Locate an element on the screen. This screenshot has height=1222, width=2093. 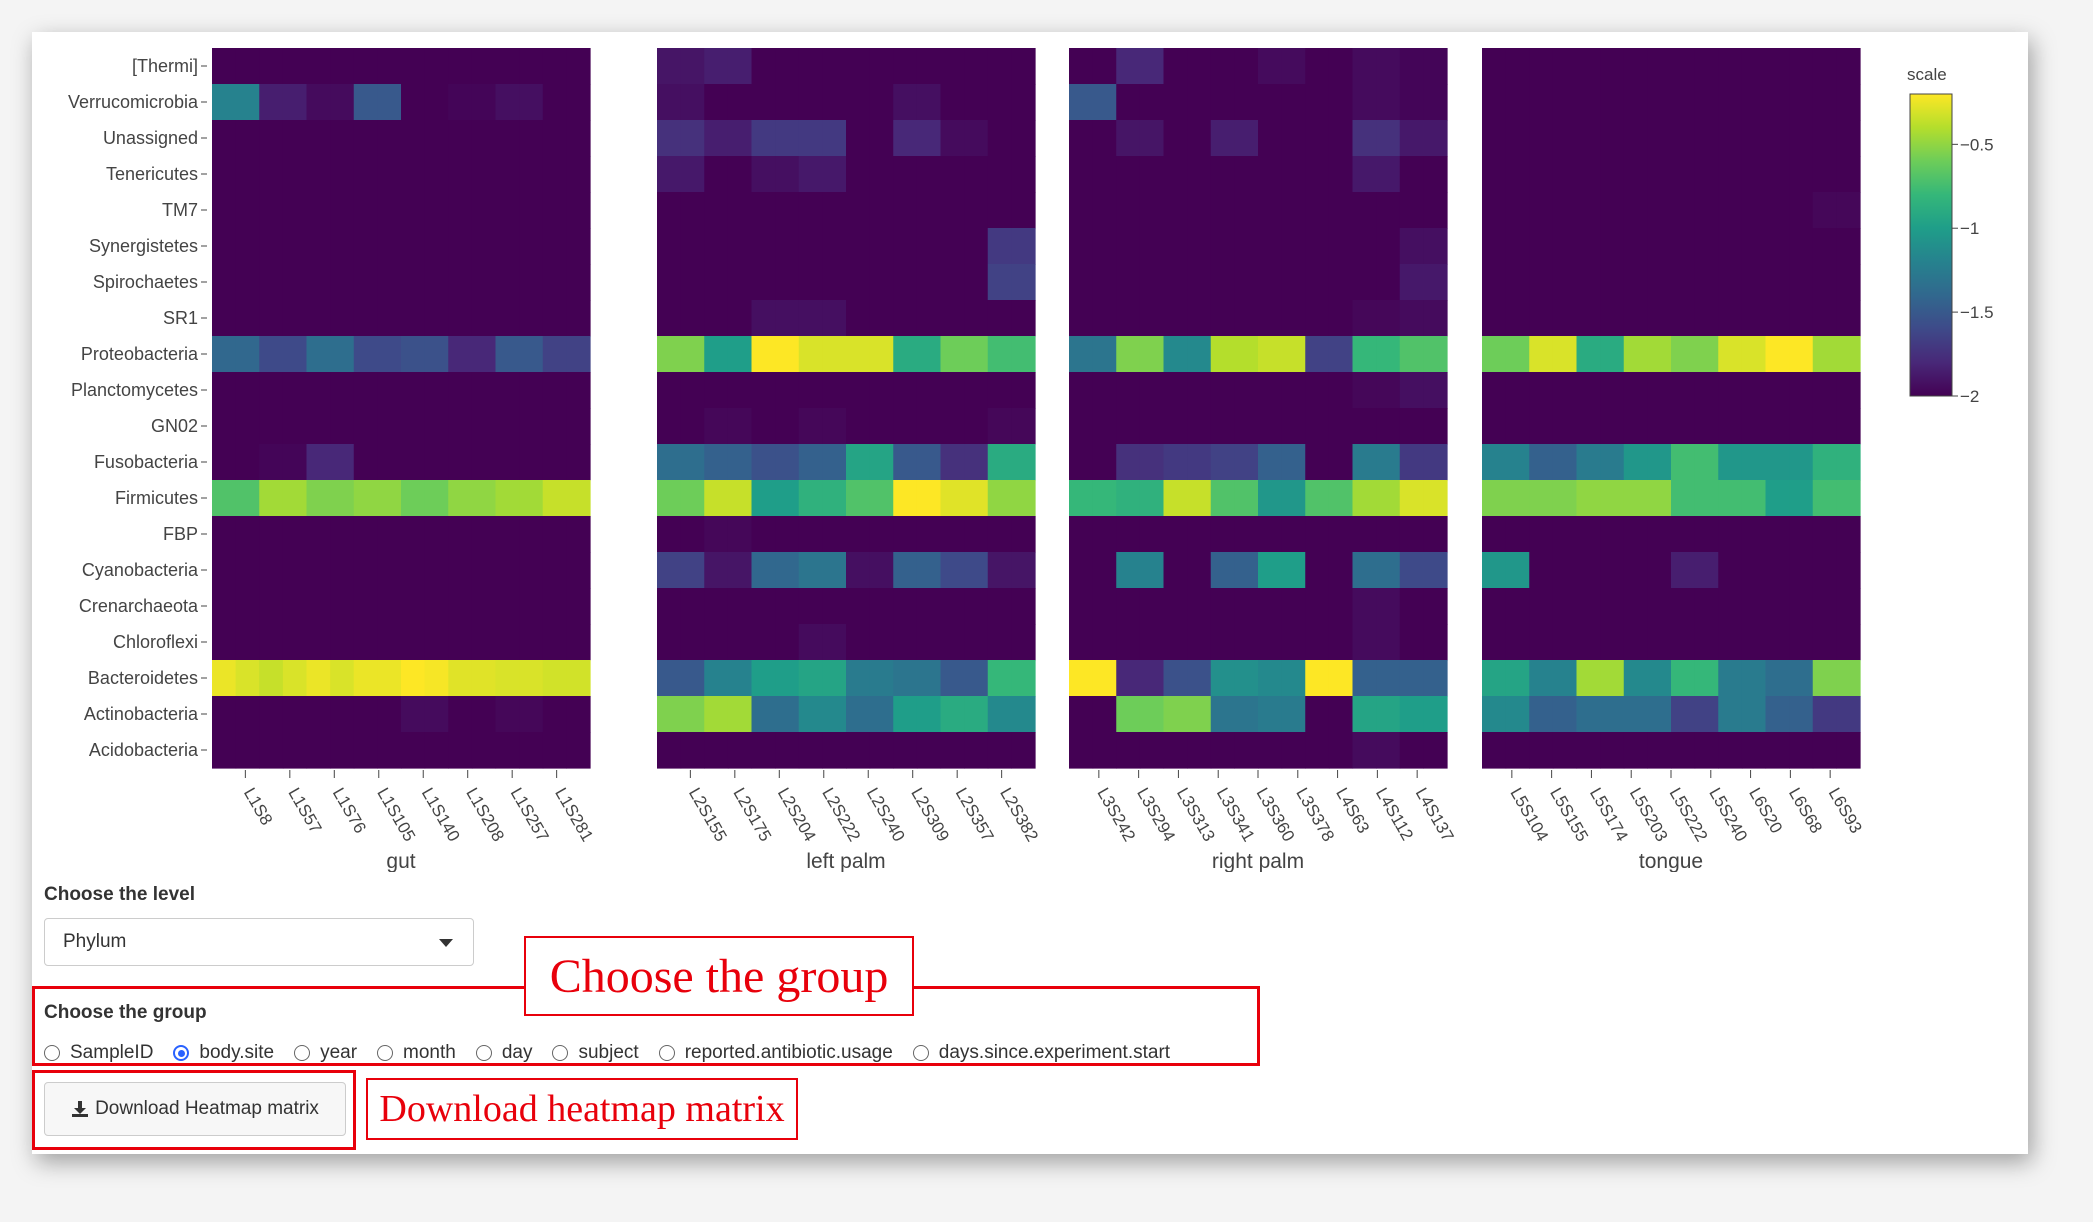
x-axis-label: L2S382 is located at coordinates (1019, 815).